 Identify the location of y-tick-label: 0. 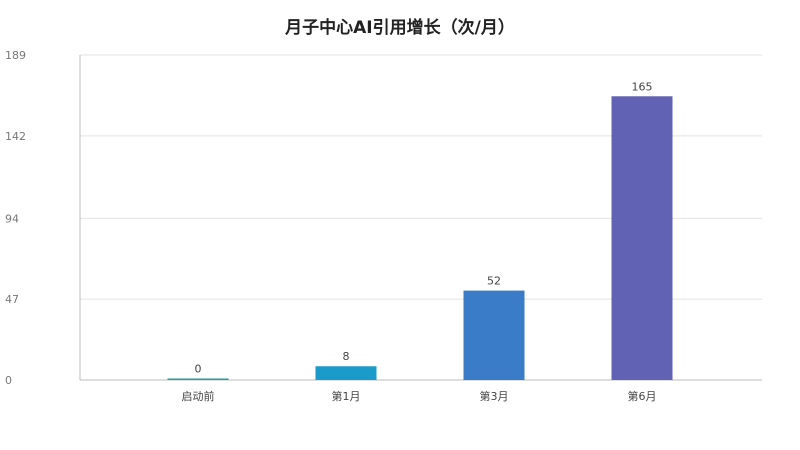
(8, 380).